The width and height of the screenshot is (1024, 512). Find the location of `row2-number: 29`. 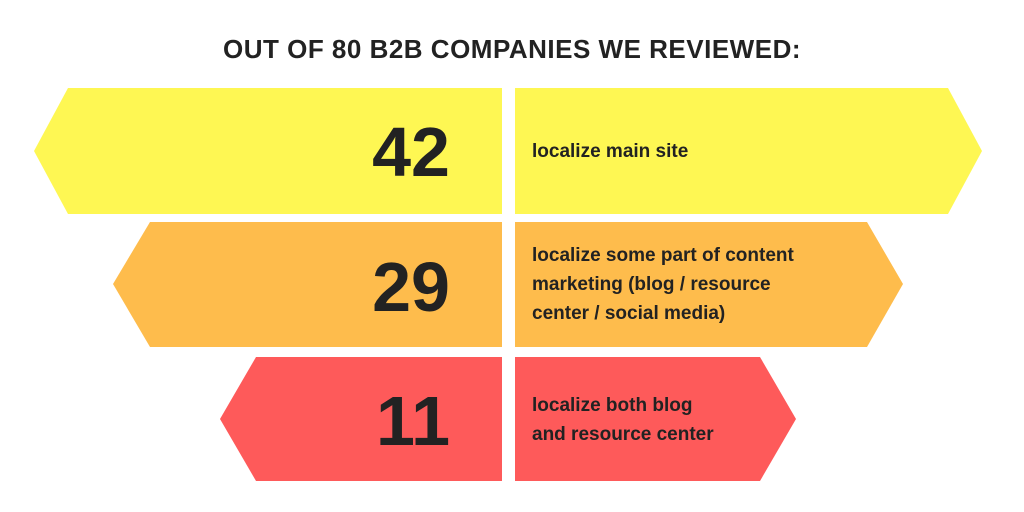

row2-number: 29 is located at coordinates (411, 287).